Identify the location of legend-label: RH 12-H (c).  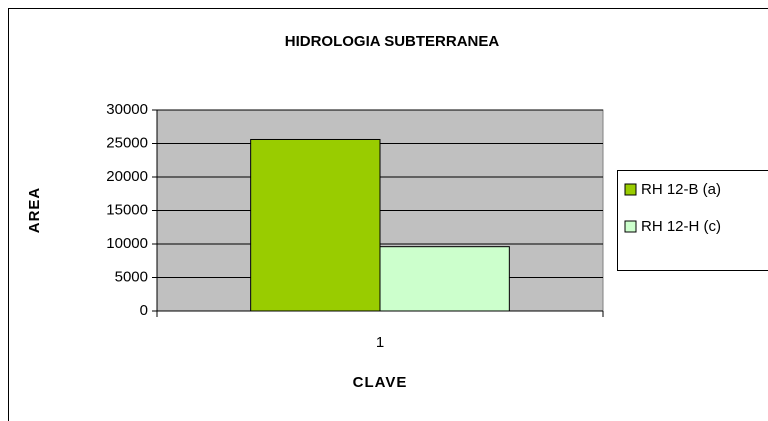
(681, 226).